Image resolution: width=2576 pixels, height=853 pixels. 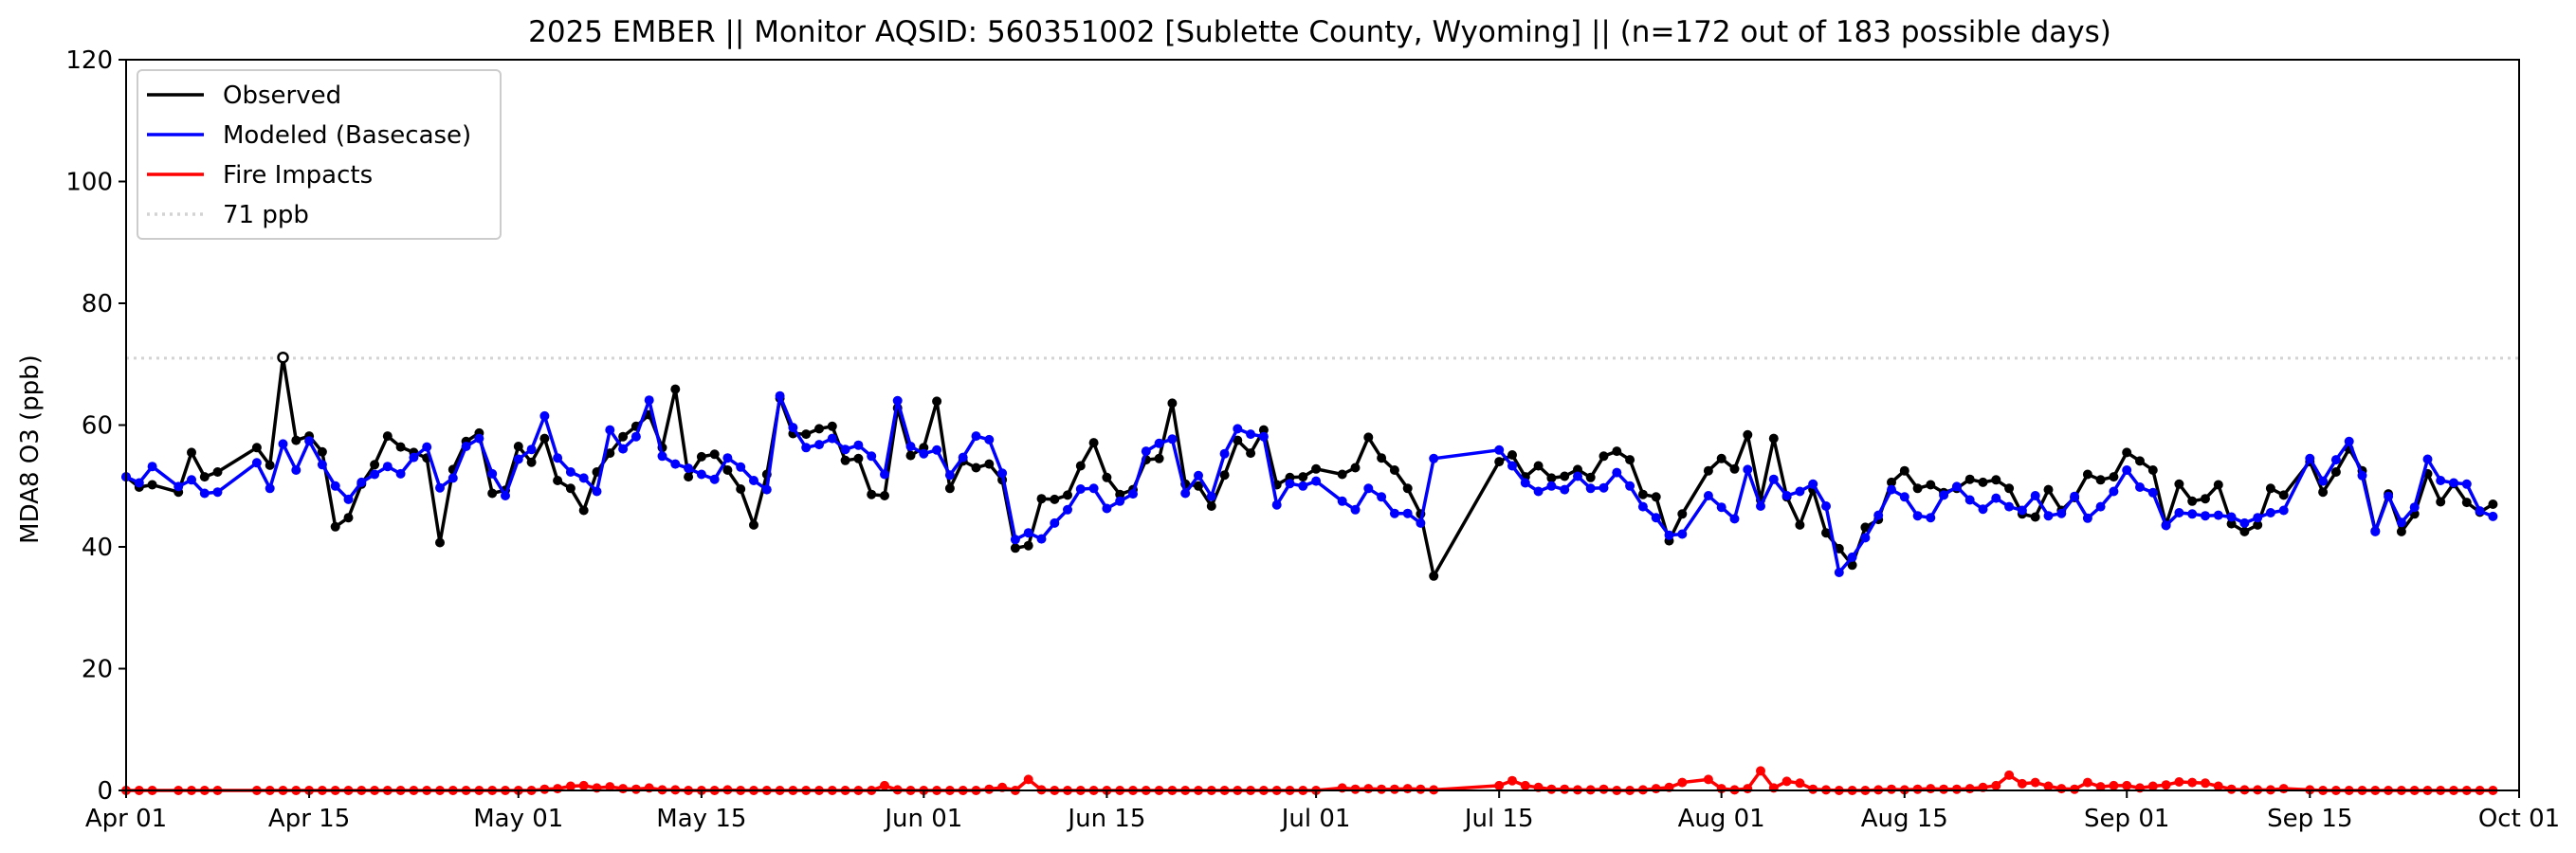 I want to click on x-tick-label: Apr 15, so click(x=309, y=819).